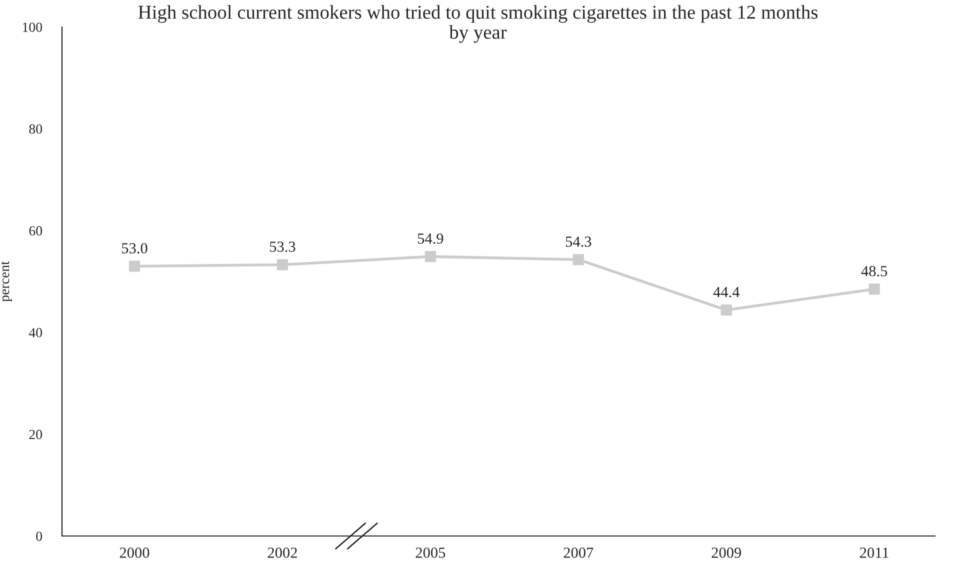 The image size is (956, 579). What do you see at coordinates (32, 27) in the screenshot?
I see `y-tick-label: 100` at bounding box center [32, 27].